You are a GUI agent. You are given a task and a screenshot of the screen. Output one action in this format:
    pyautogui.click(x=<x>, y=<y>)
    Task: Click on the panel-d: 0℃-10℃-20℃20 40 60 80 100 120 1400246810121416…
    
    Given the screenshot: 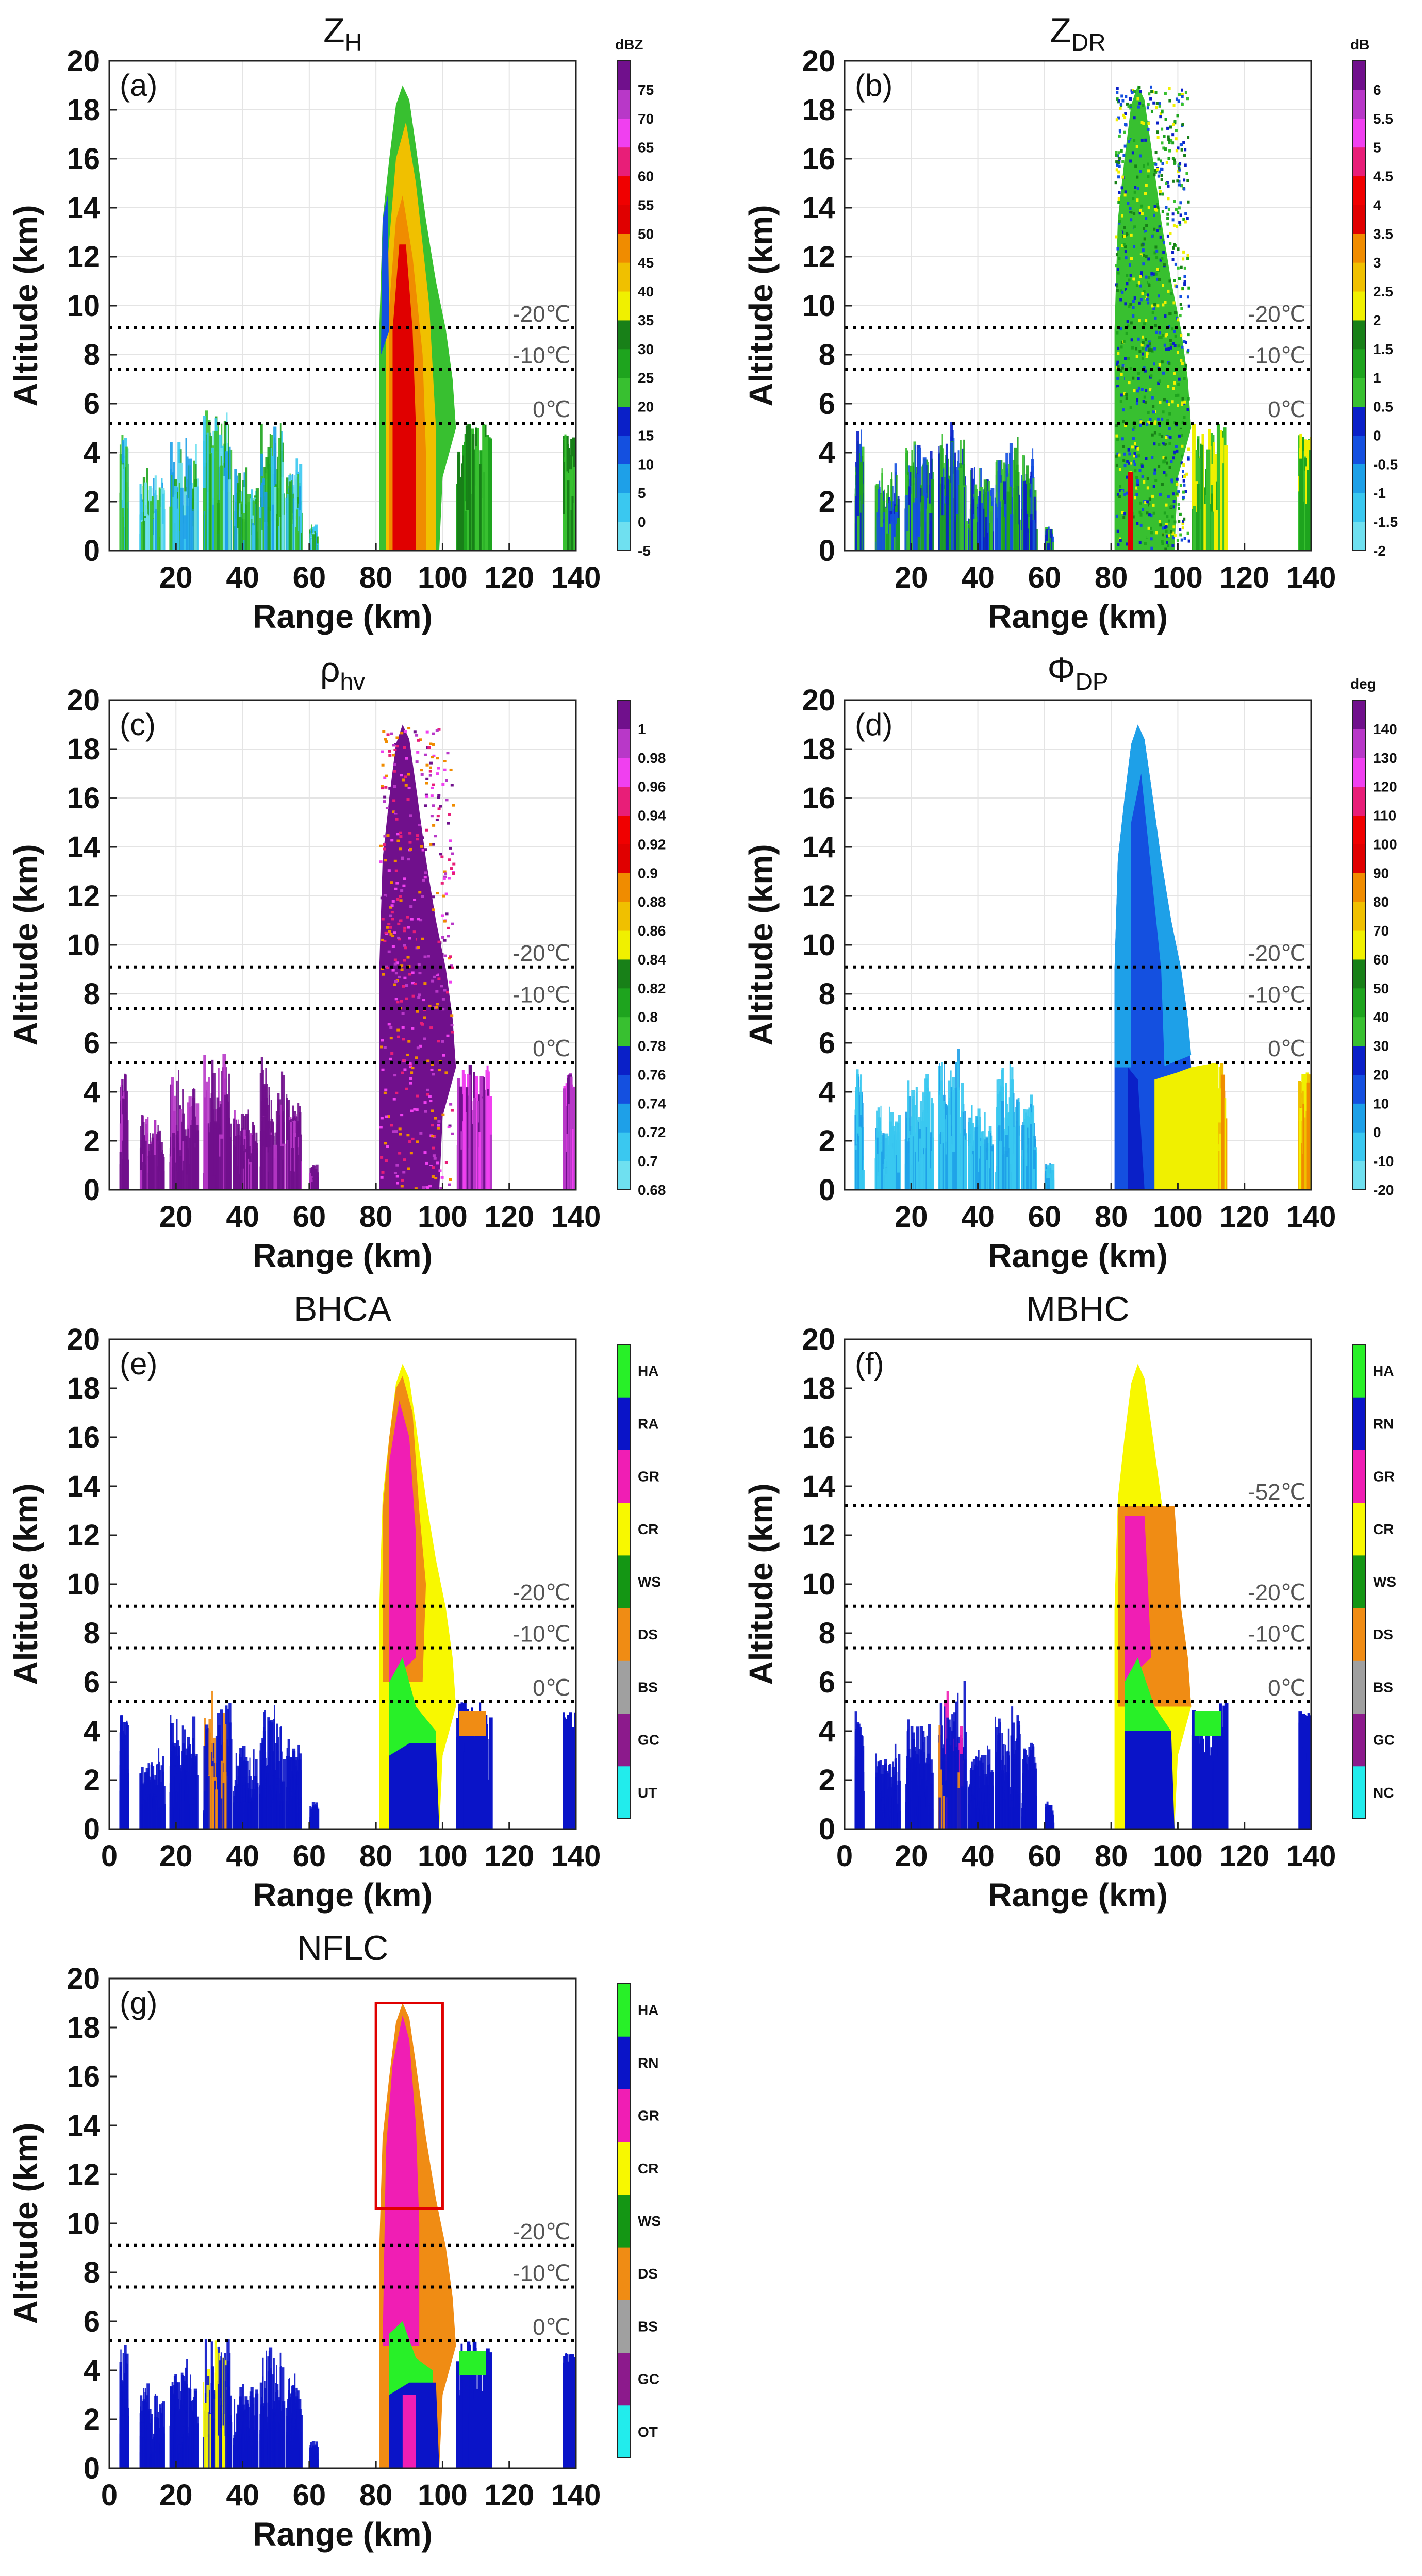 What is the action you would take?
    pyautogui.click(x=1069, y=962)
    